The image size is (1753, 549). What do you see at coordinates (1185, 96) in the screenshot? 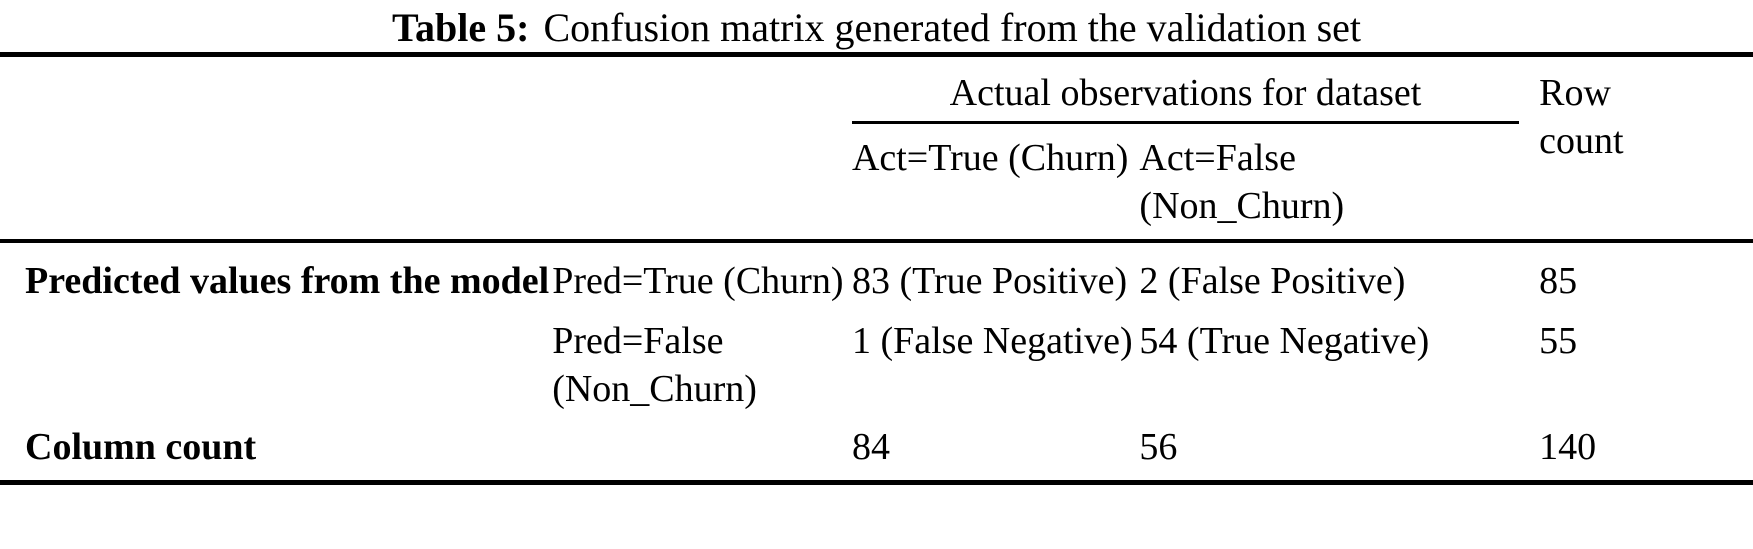
I see `actual-observations-group-label: Actual observations for dataset` at bounding box center [1185, 96].